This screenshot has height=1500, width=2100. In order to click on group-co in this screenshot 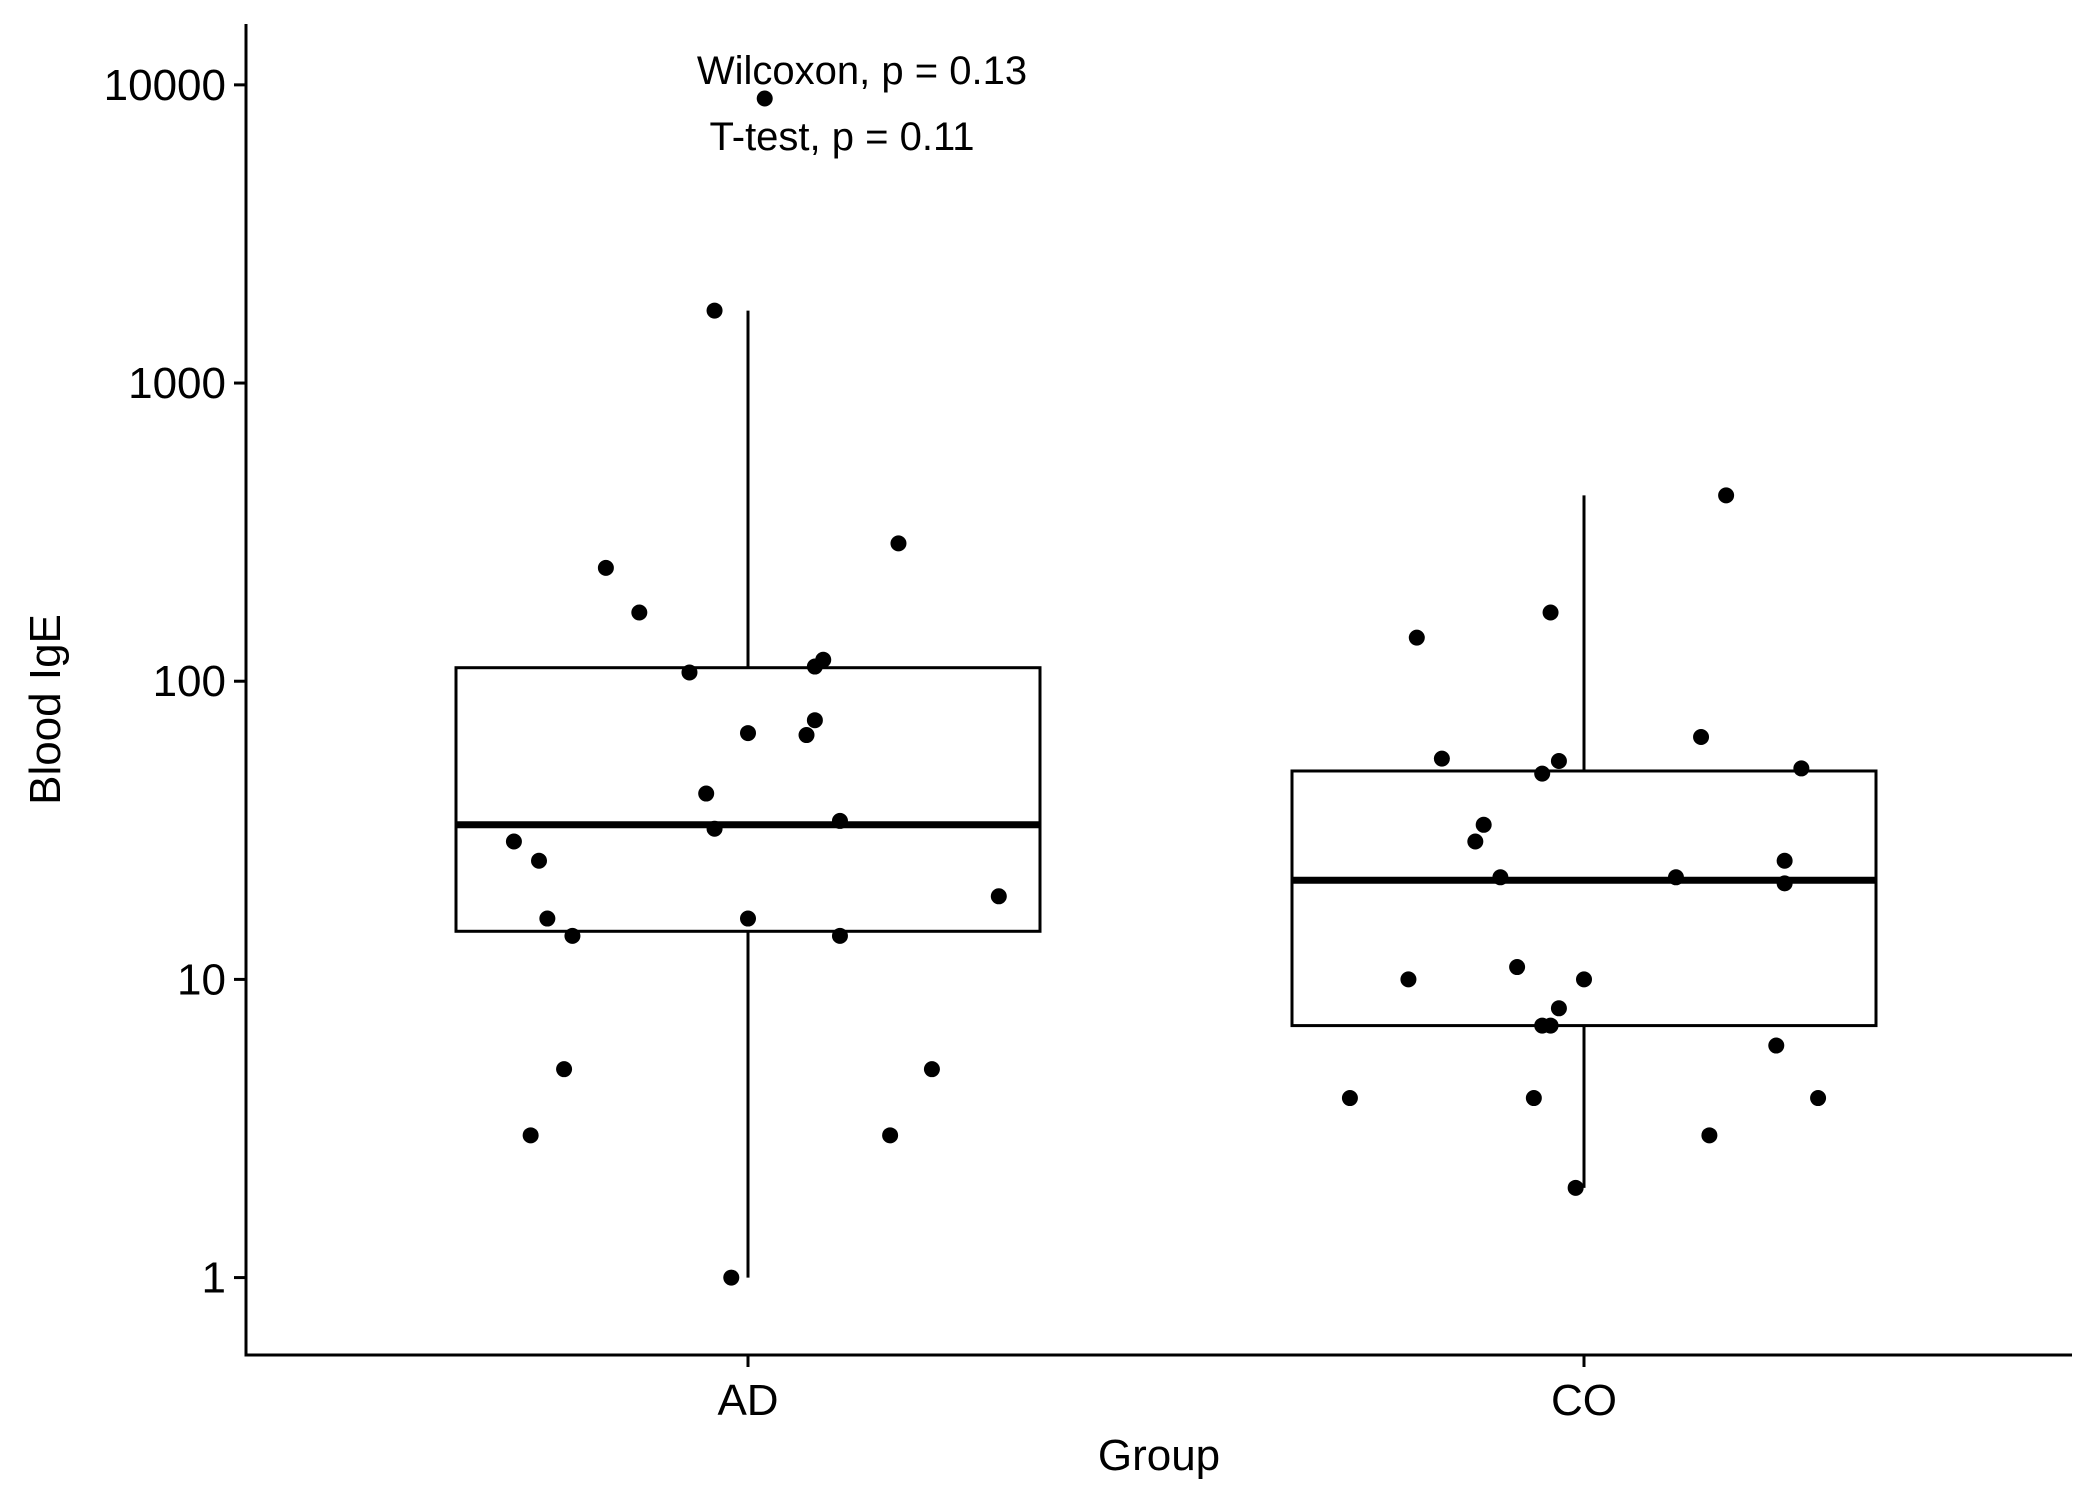, I will do `click(1584, 841)`.